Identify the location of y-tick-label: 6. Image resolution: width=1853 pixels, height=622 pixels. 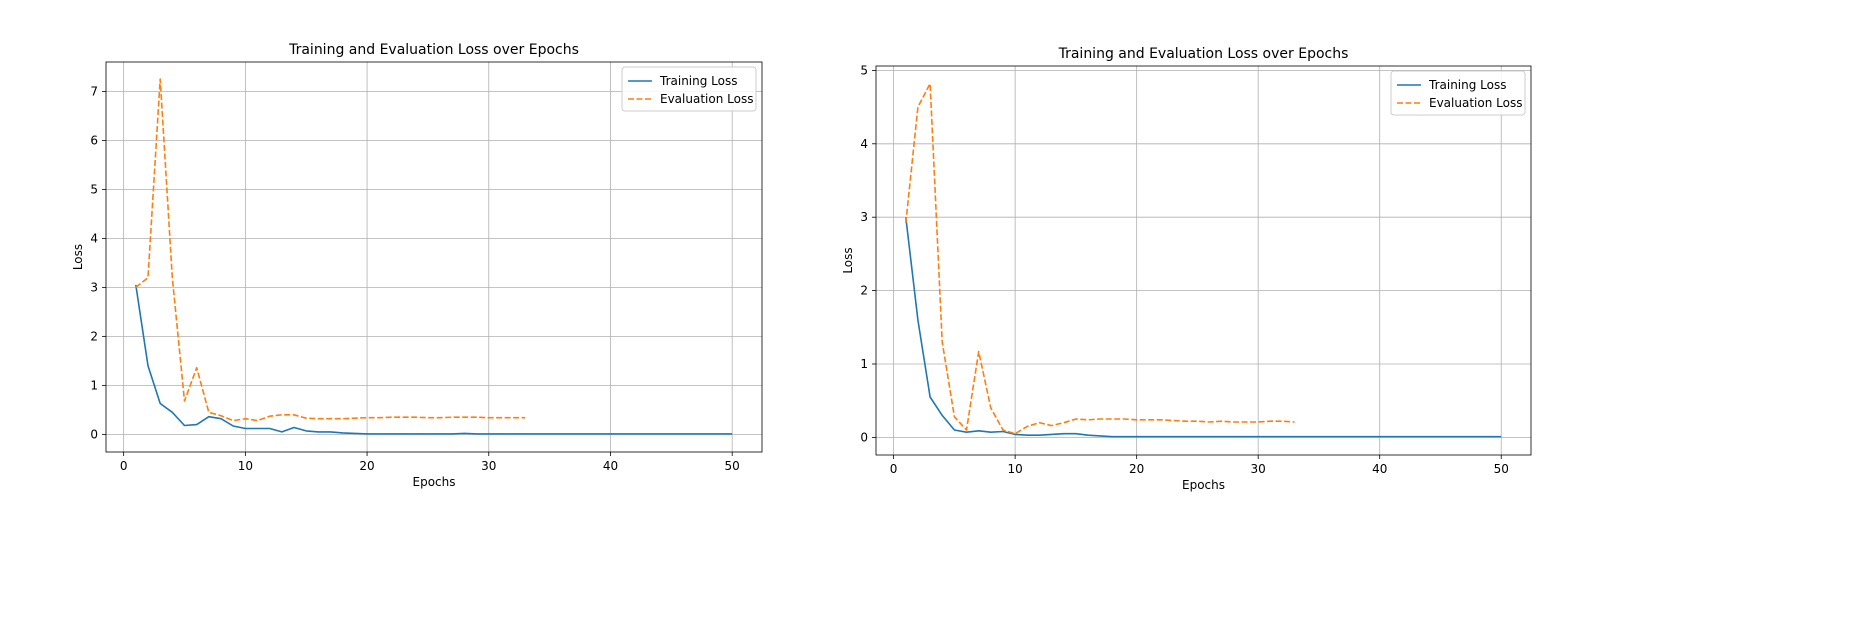
(94, 140).